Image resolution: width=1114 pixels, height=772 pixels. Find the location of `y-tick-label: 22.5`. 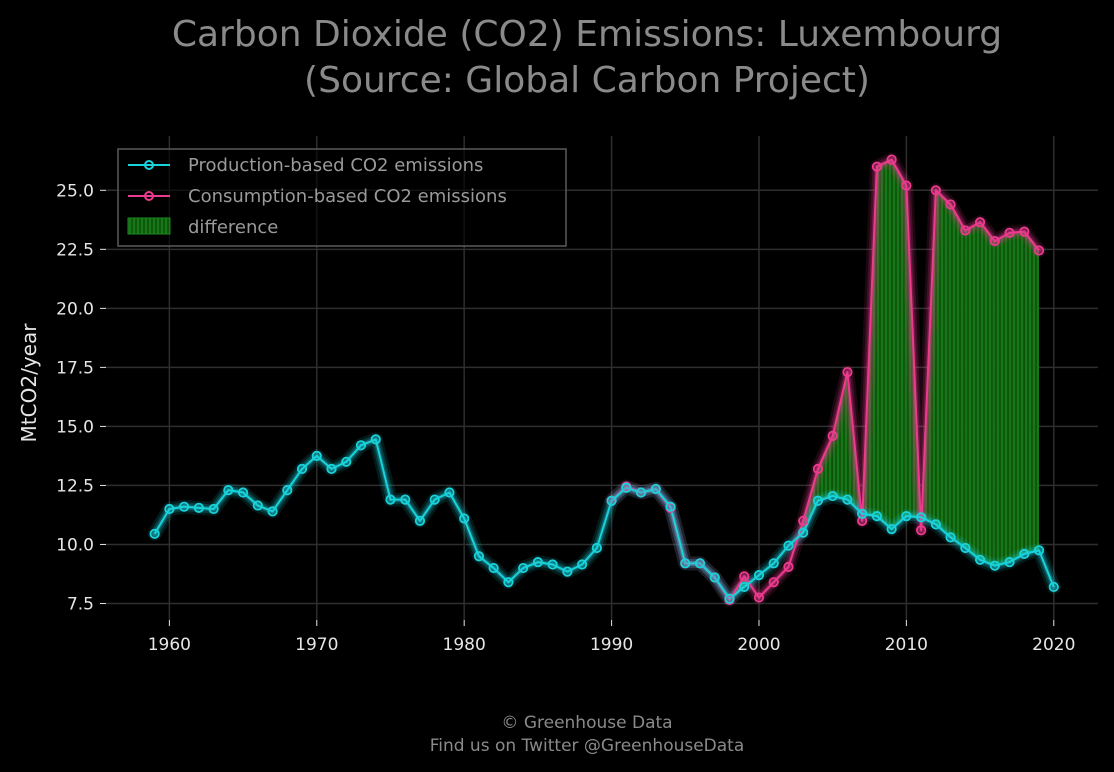

y-tick-label: 22.5 is located at coordinates (75, 250).